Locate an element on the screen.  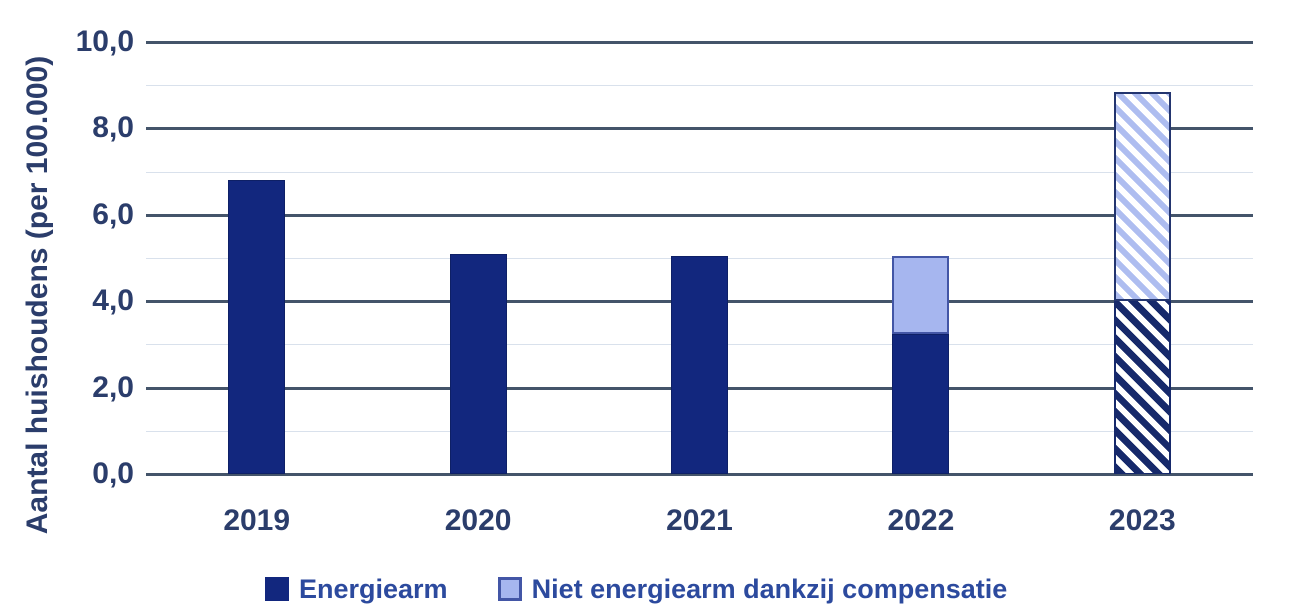
legend-item-compensatie: Niet energiearm dankzij compensatie is located at coordinates (752, 589).